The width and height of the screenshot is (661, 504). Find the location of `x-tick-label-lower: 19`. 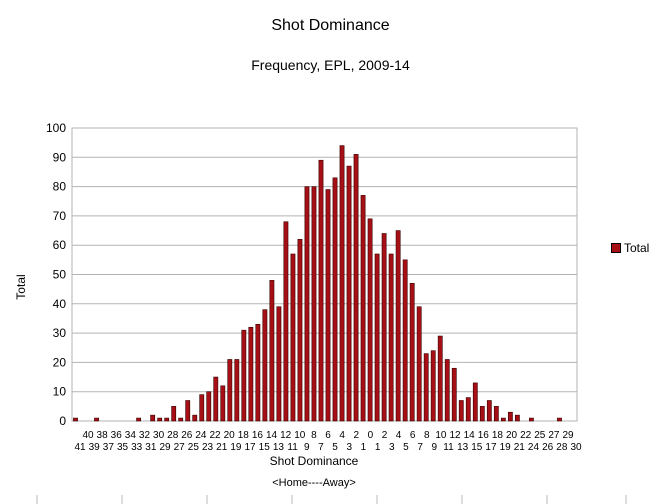

x-tick-label-lower: 19 is located at coordinates (506, 447).